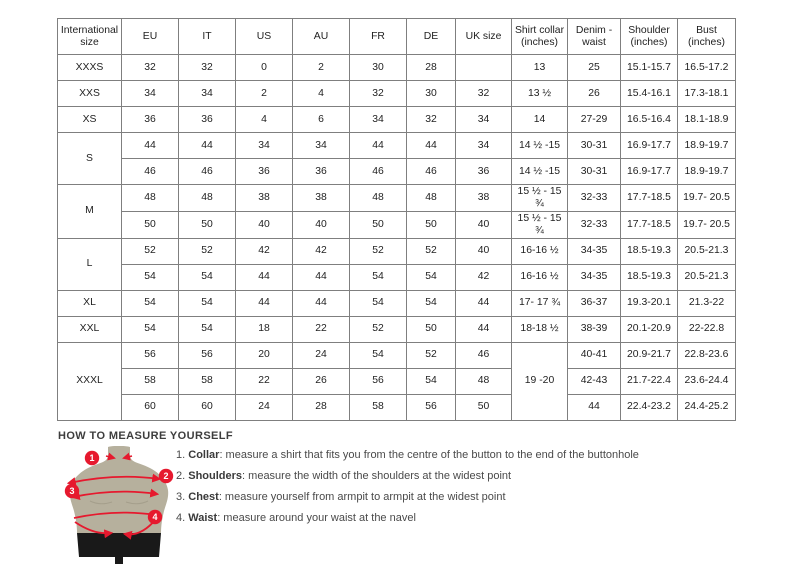 The image size is (787, 571). What do you see at coordinates (706, 355) in the screenshot?
I see `table-cell: 22.8-23.6` at bounding box center [706, 355].